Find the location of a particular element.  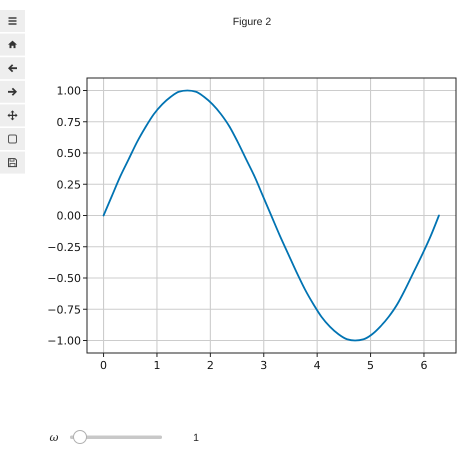

y-tick-label: −1.00 is located at coordinates (64, 341).